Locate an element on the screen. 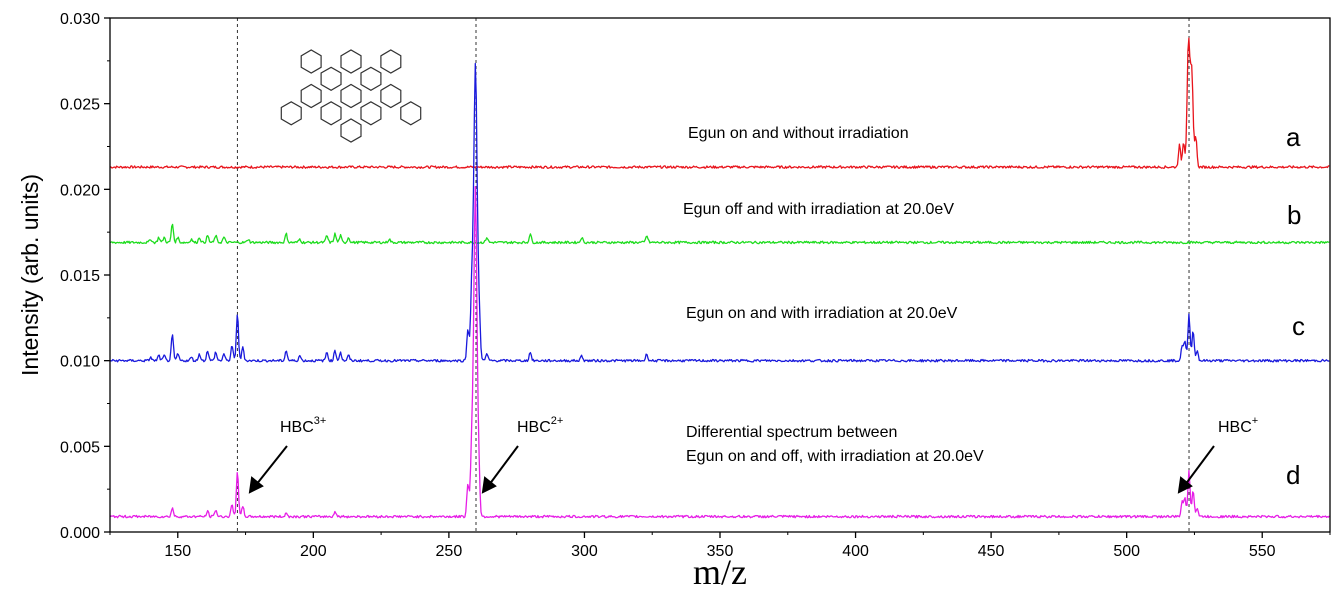 The height and width of the screenshot is (593, 1332). y-tick-label: 0.030 is located at coordinates (80, 19).